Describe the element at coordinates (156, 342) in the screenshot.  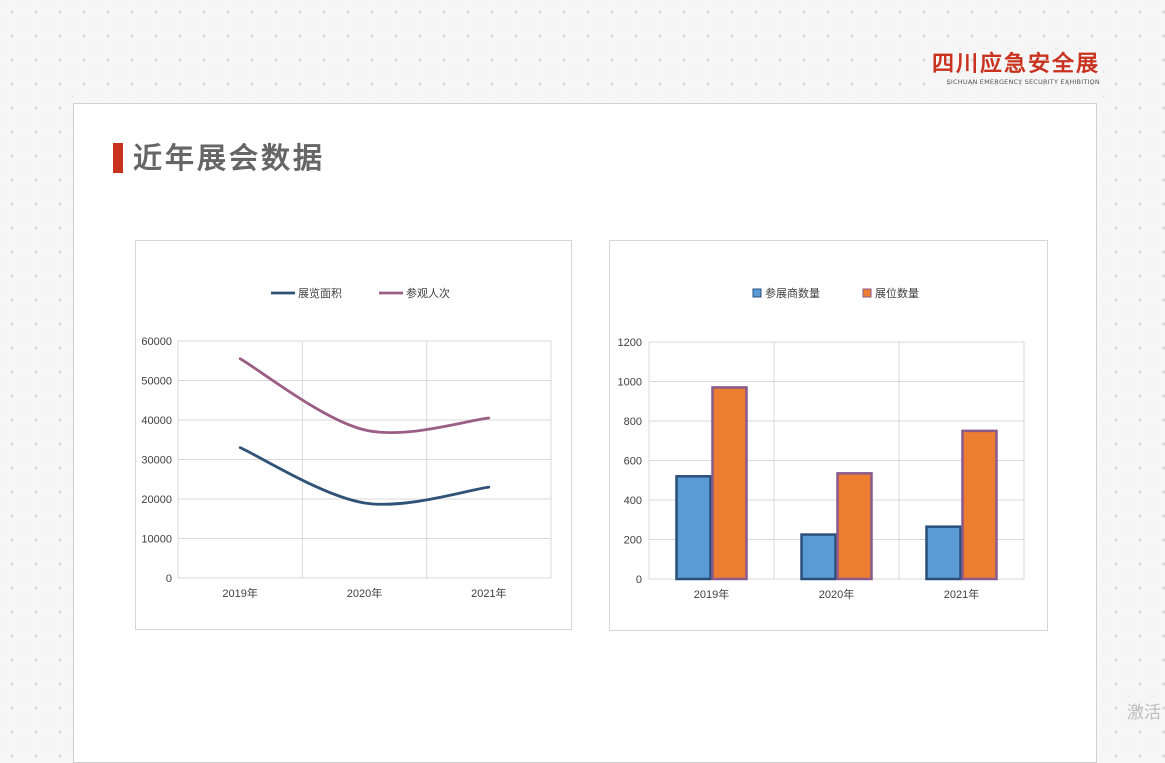
I see `y-tick-label: 60000` at that location.